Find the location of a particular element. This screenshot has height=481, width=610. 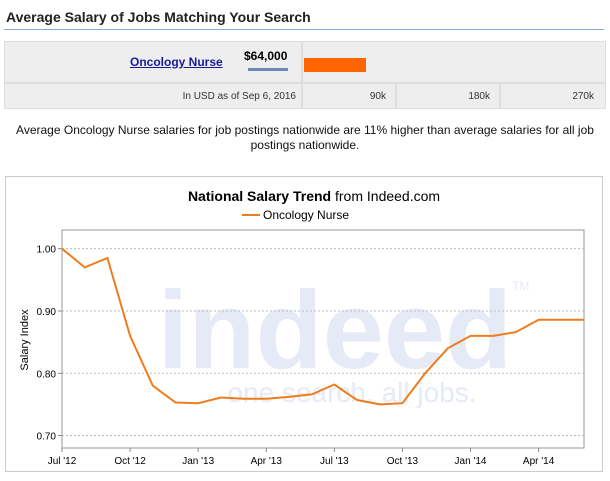

chart-title: National Salary Trend from Indeed.com is located at coordinates (314, 196).